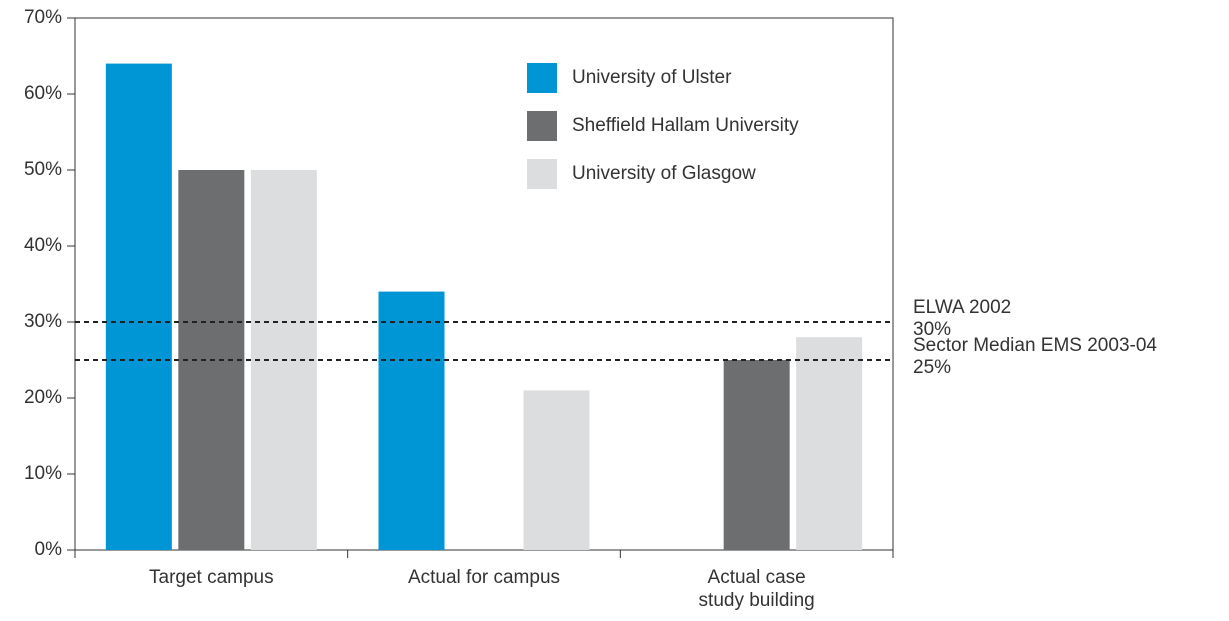  Describe the element at coordinates (1035, 345) in the screenshot. I see `reference-label: Sector Median EMS 2003-04` at that location.